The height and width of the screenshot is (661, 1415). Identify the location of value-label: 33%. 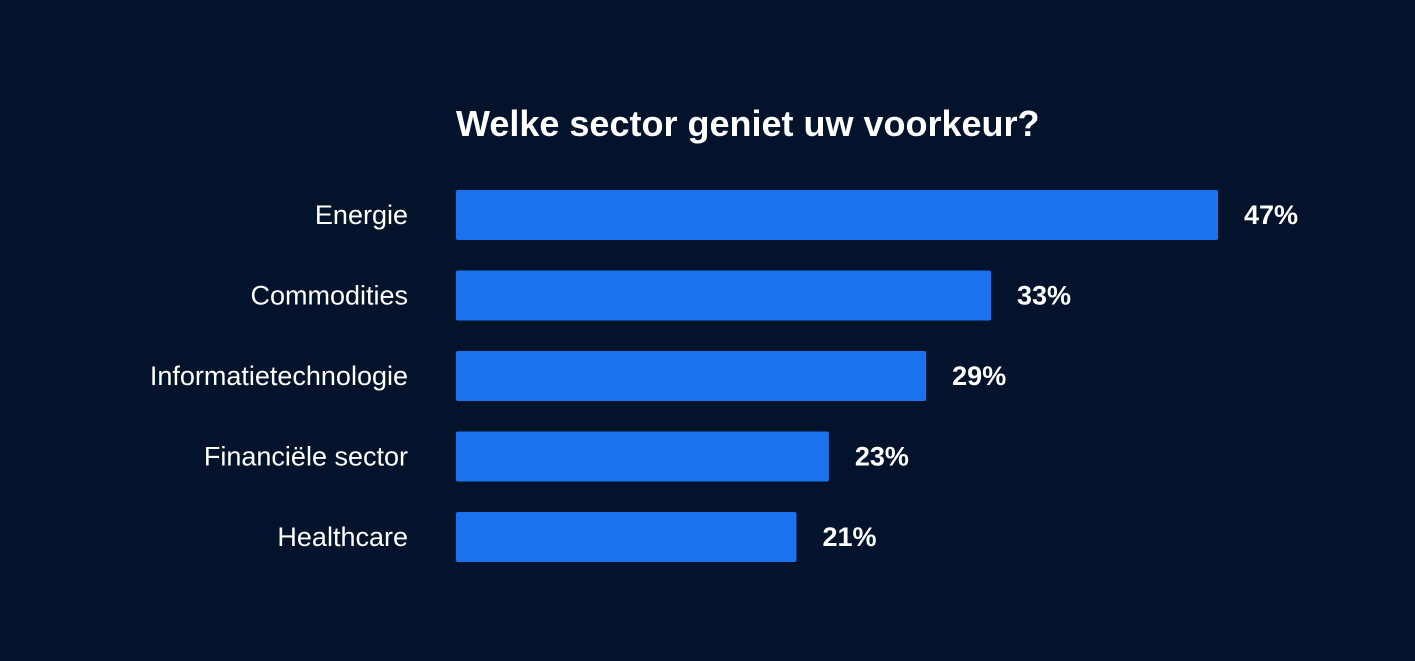
(1044, 296).